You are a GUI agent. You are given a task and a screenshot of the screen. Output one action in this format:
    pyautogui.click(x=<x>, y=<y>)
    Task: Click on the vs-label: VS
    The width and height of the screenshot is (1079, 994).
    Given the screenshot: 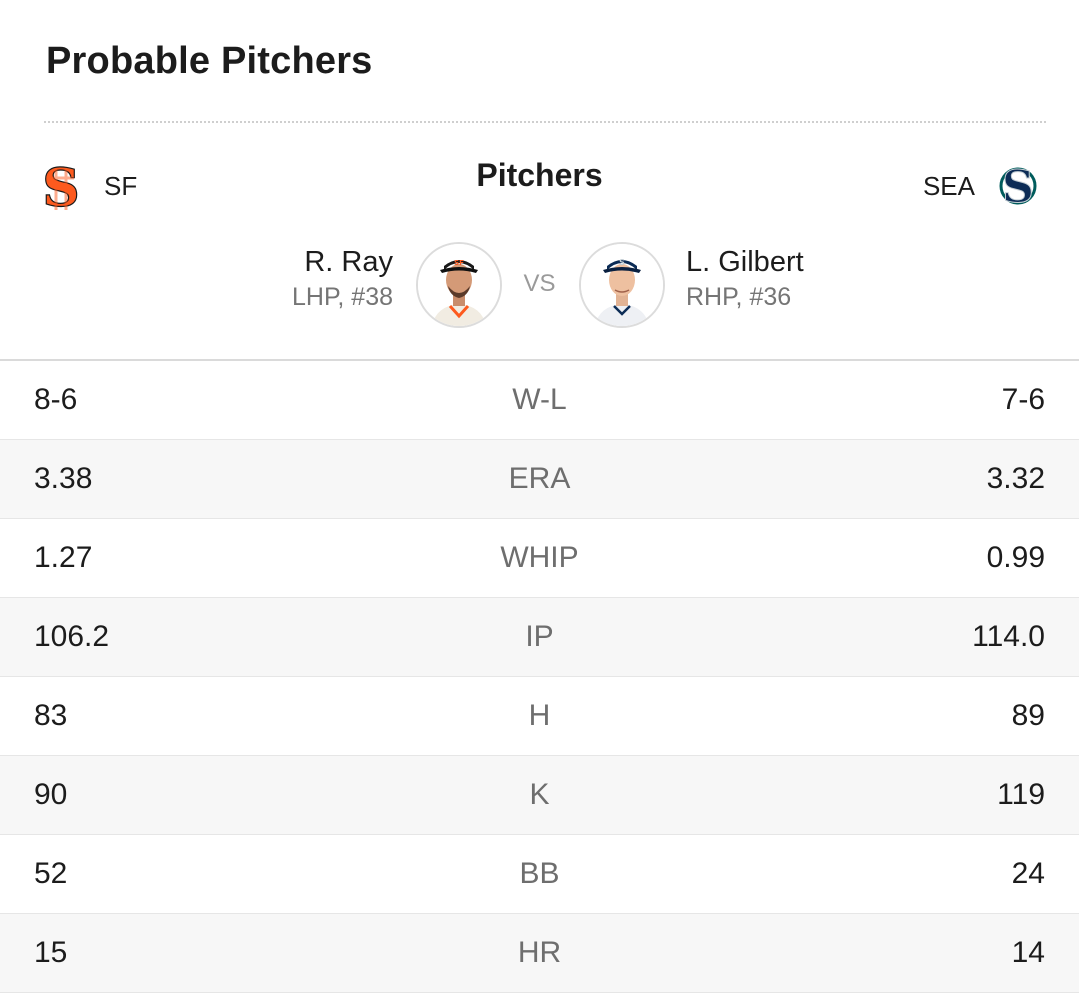 What is the action you would take?
    pyautogui.click(x=539, y=283)
    